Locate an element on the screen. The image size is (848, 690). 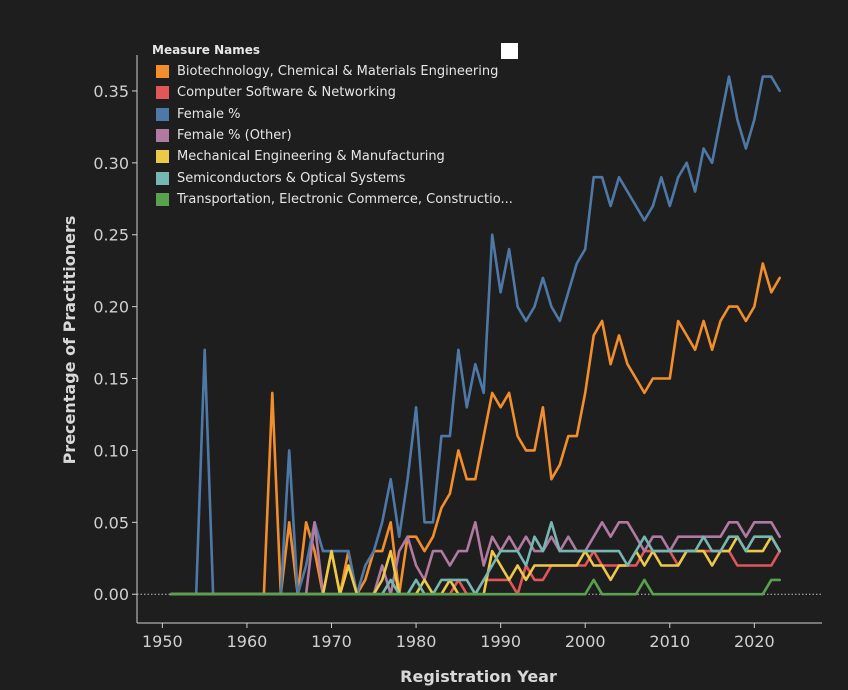
legend-item: Computer Software & Networking is located at coordinates (331, 92).